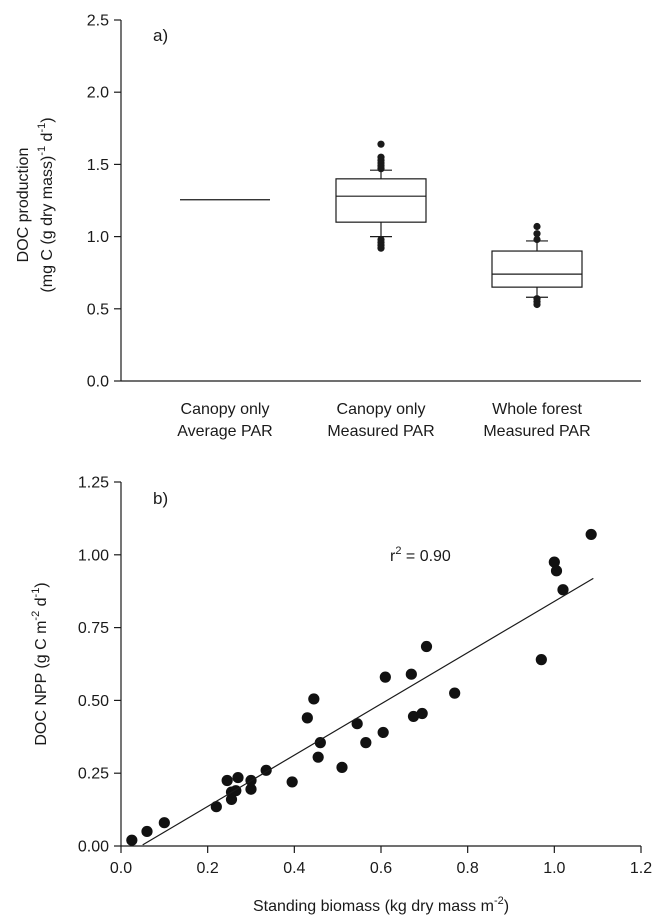 The width and height of the screenshot is (657, 921). Describe the element at coordinates (93, 628) in the screenshot. I see `panel-b-y-tick-label: 0.75` at that location.